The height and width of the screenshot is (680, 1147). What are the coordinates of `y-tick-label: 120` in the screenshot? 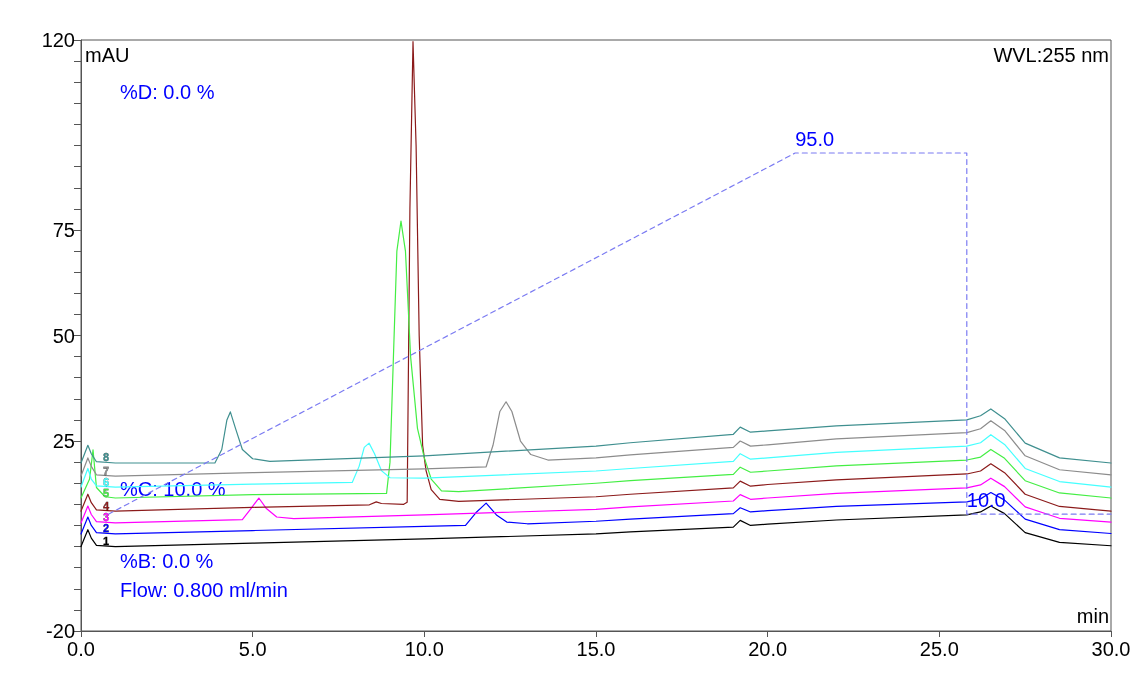 It's located at (58, 40).